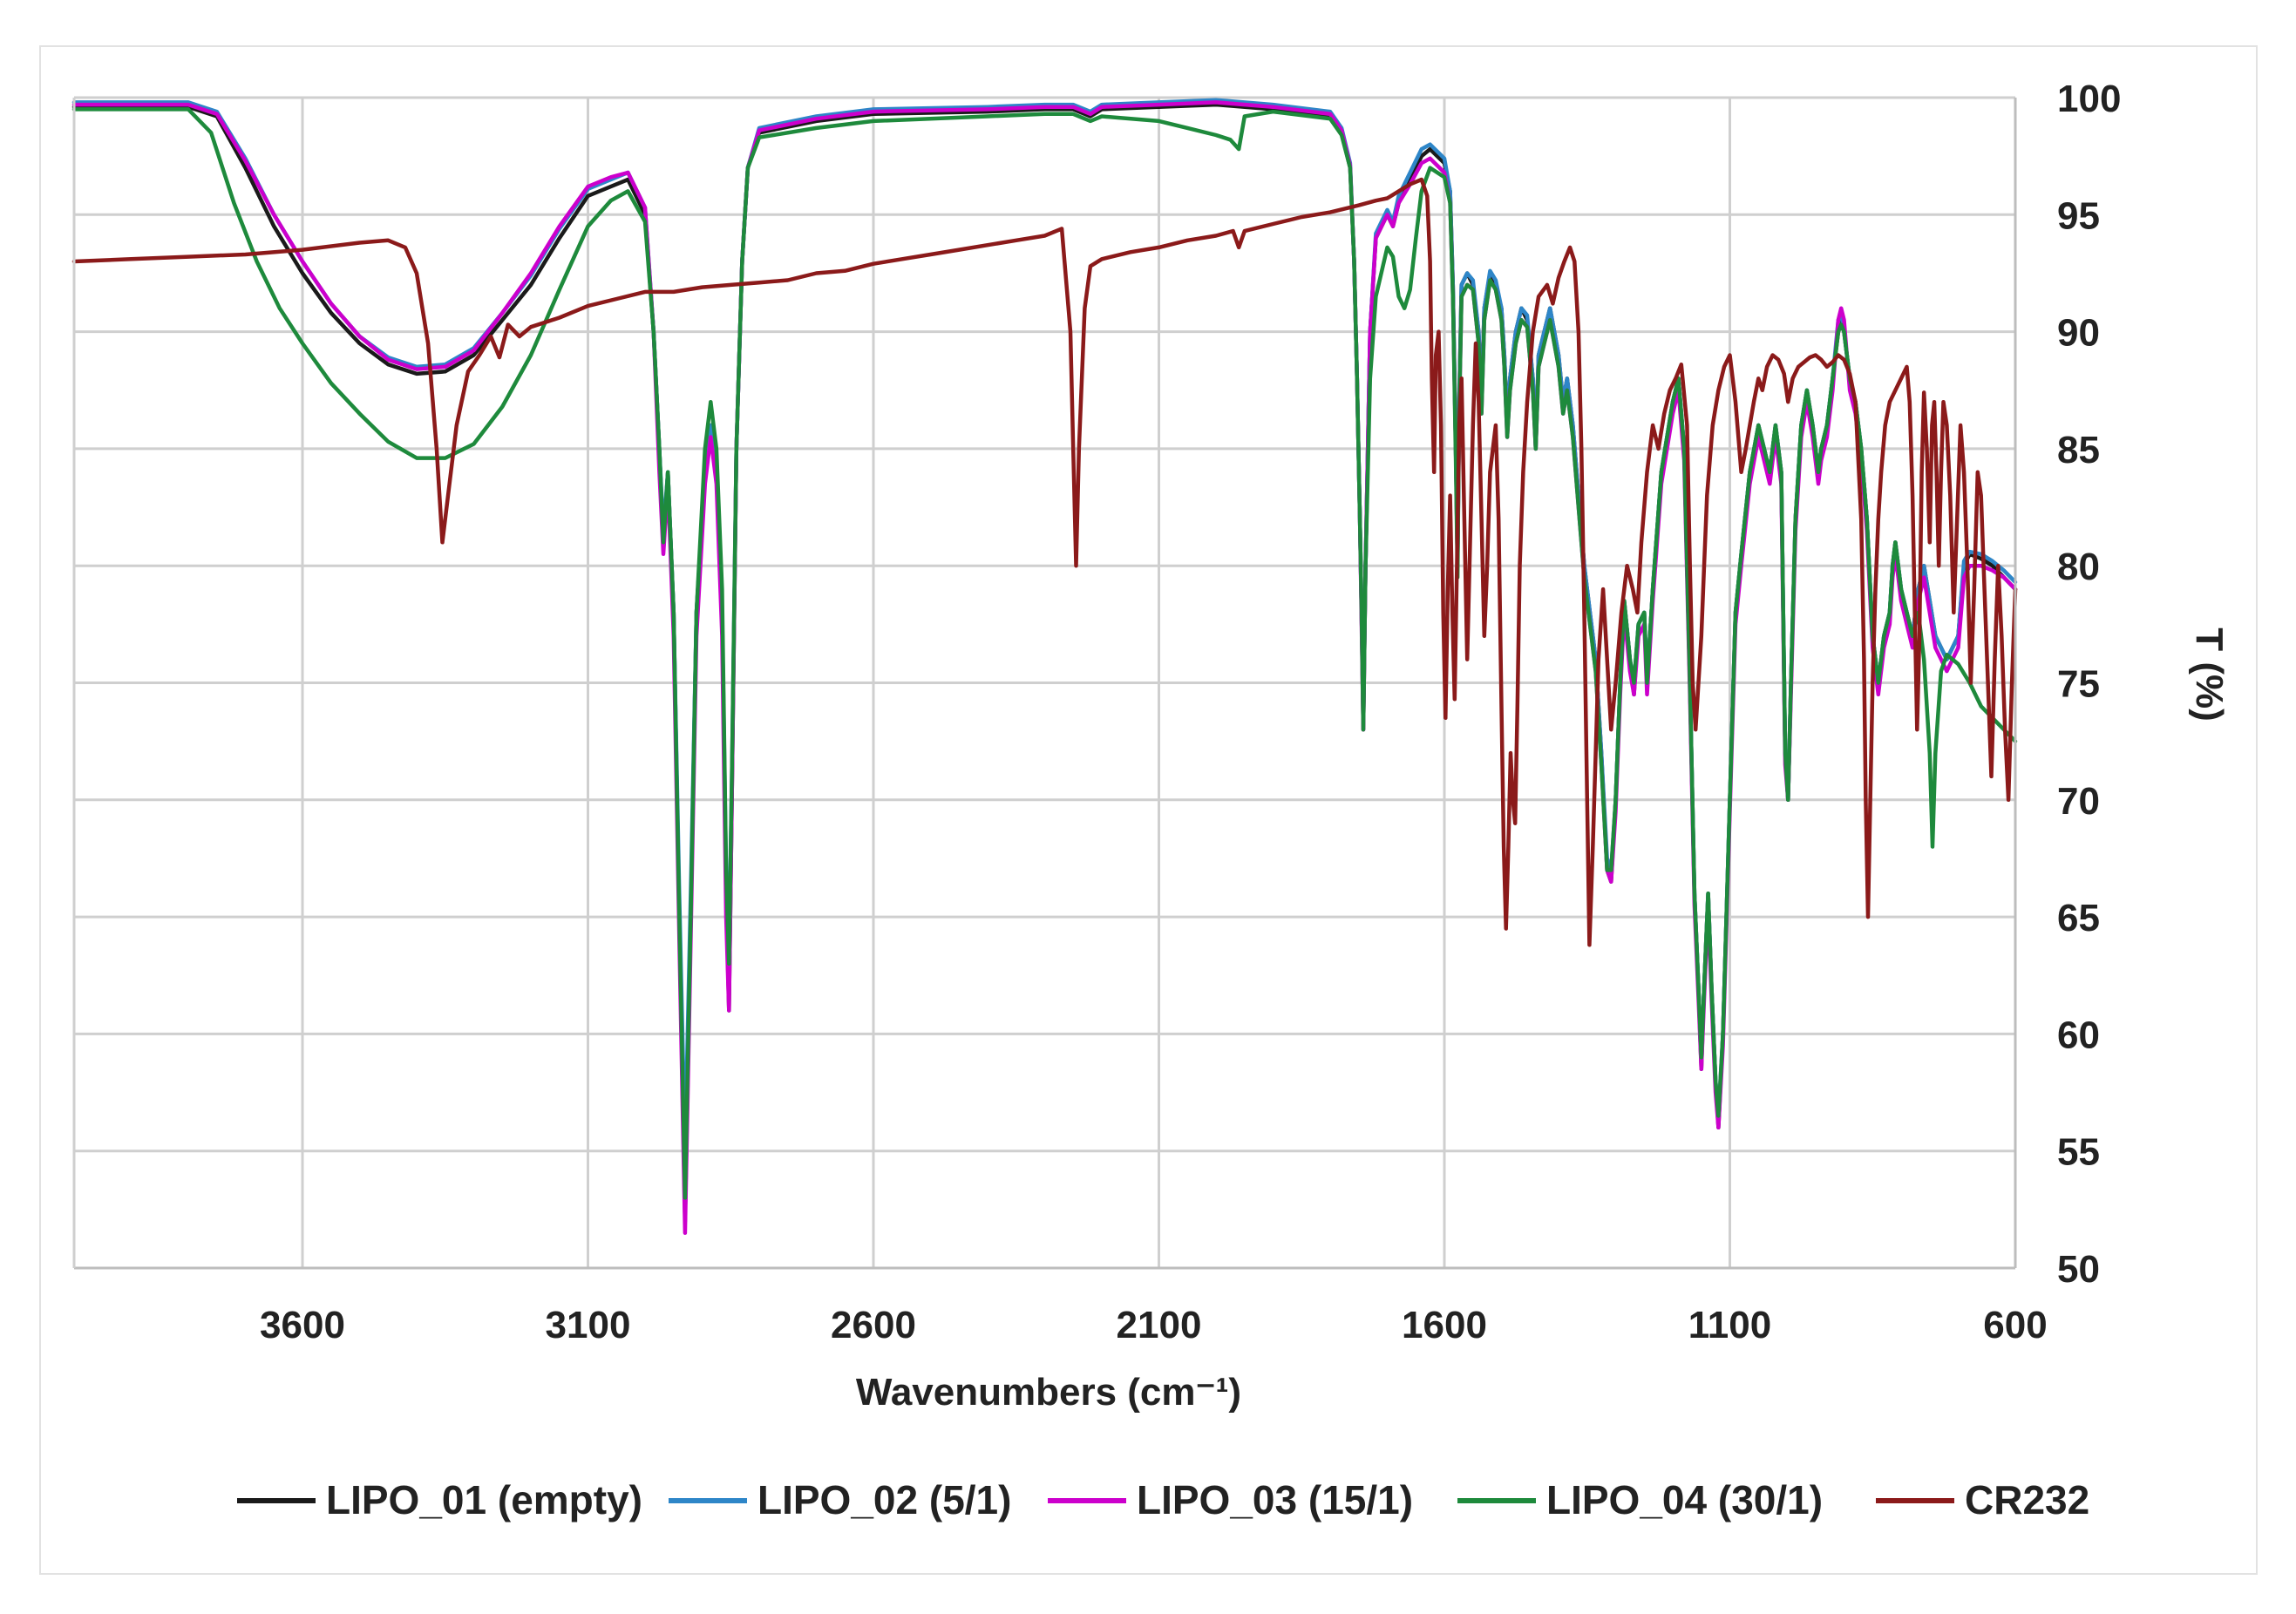 The height and width of the screenshot is (1614, 2296). I want to click on x-tick-label: 3600, so click(302, 1325).